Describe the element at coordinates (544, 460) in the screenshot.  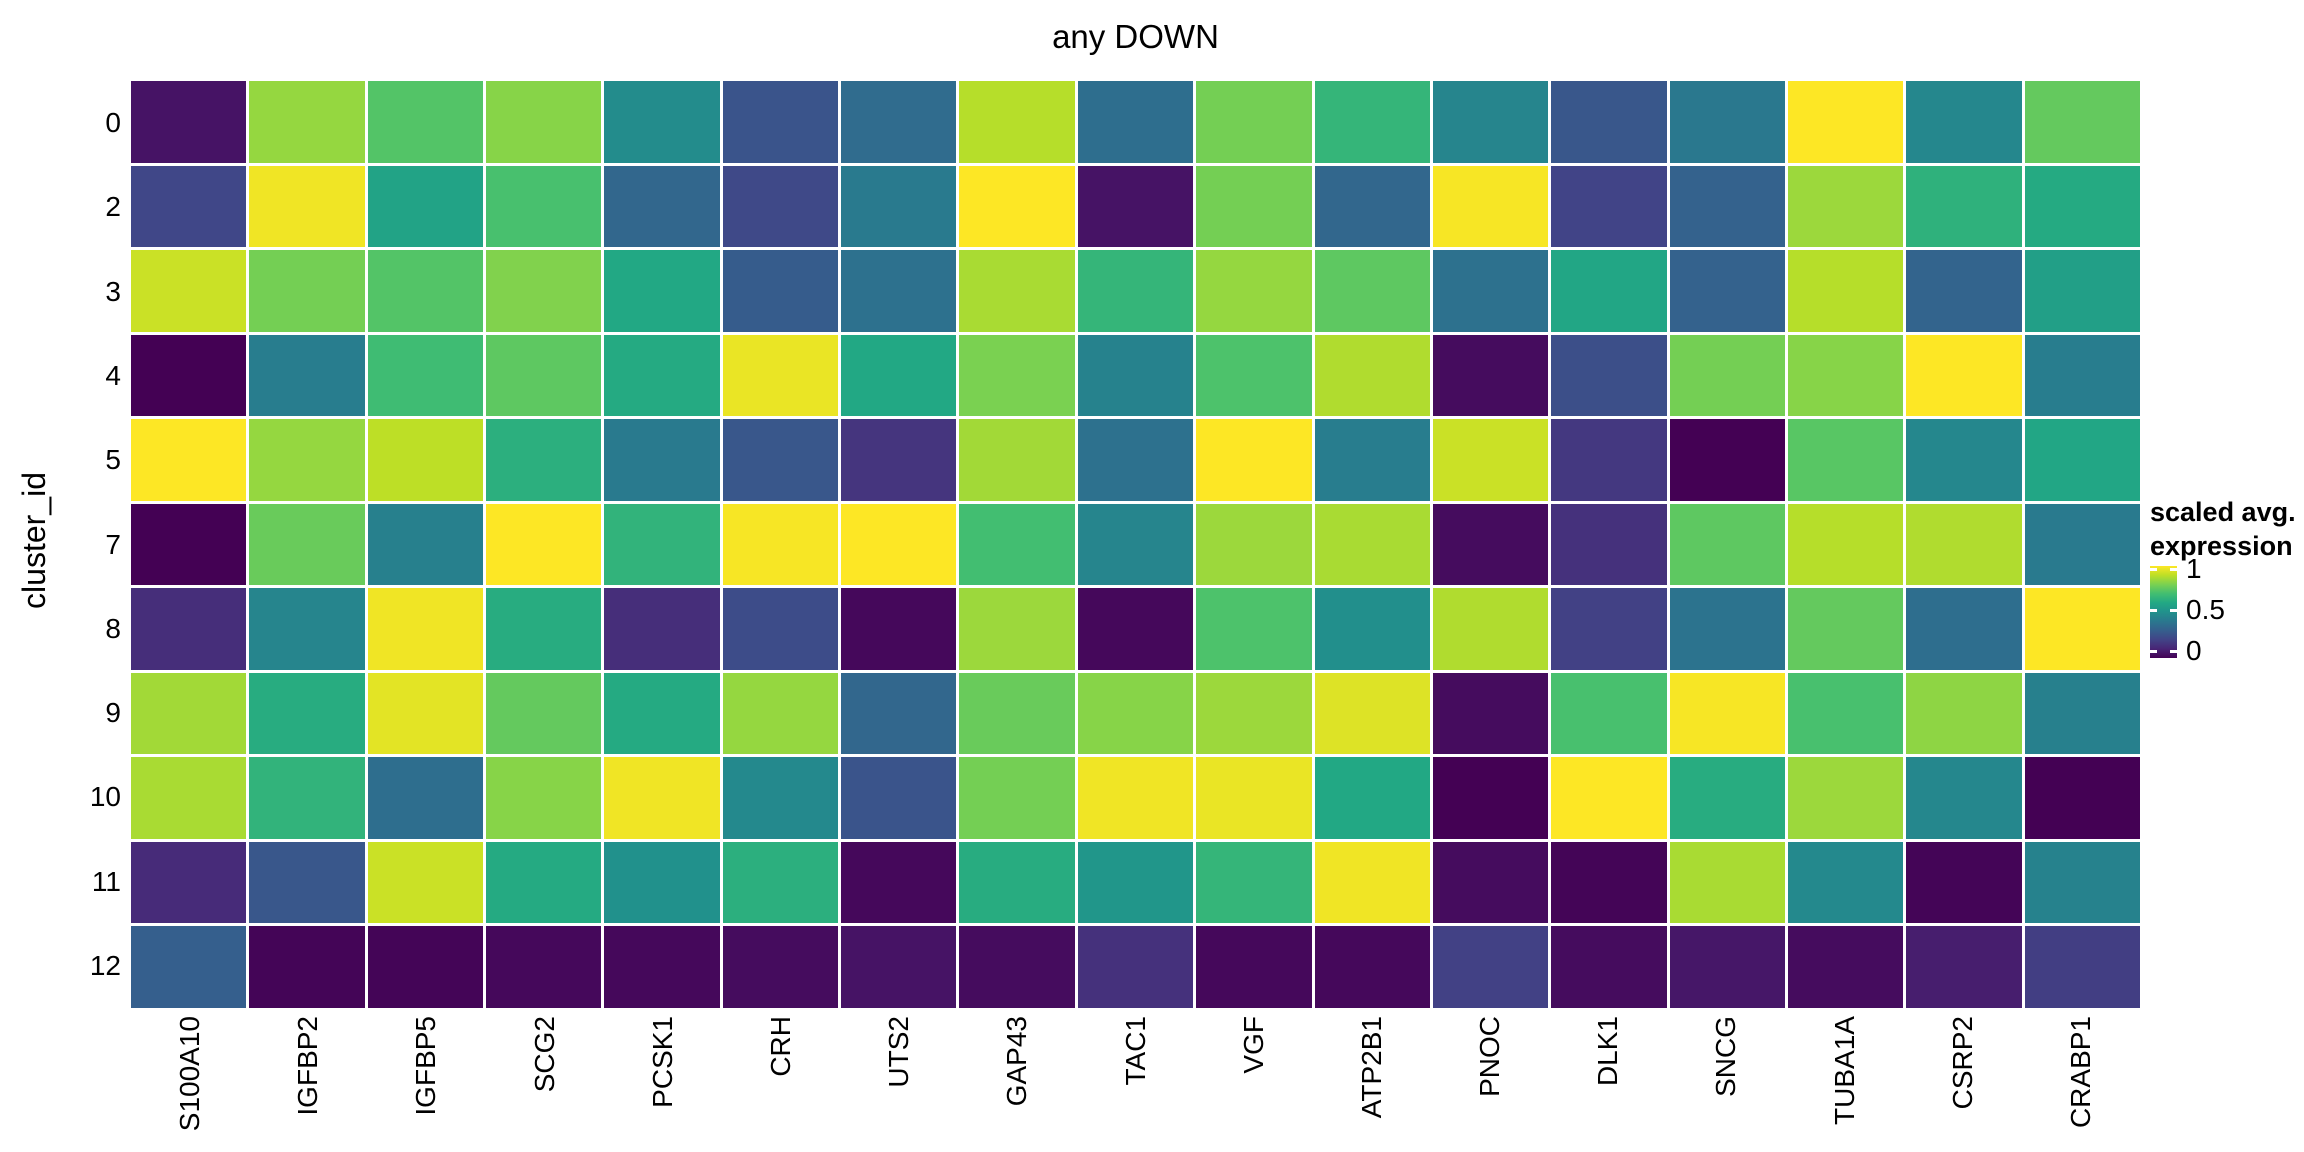
I see `heatmap-cell-5-SCG2` at that location.